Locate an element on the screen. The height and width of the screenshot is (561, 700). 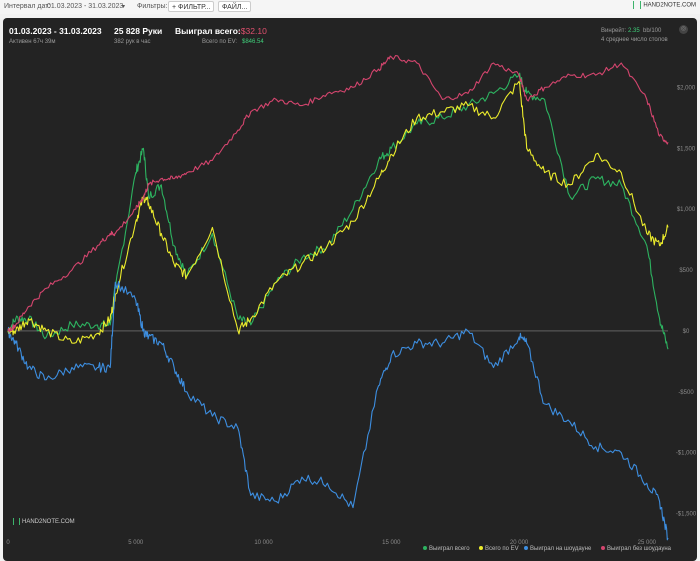
watermark-text: HAND2NOTE.COM is located at coordinates (48, 522).